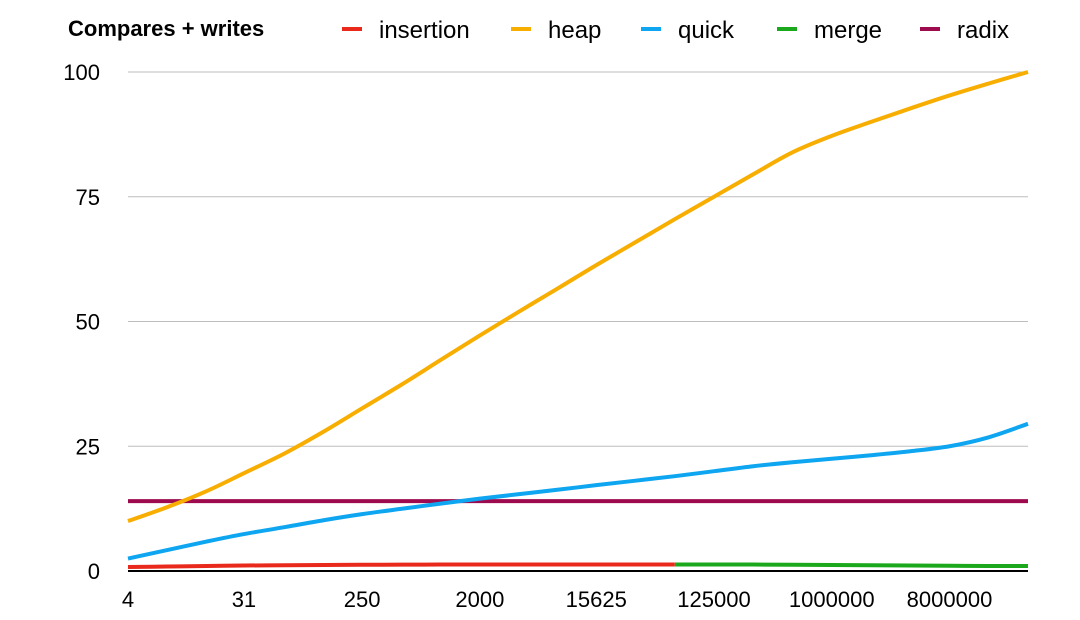 The image size is (1080, 620). Describe the element at coordinates (706, 30) in the screenshot. I see `legend-label: quick` at that location.